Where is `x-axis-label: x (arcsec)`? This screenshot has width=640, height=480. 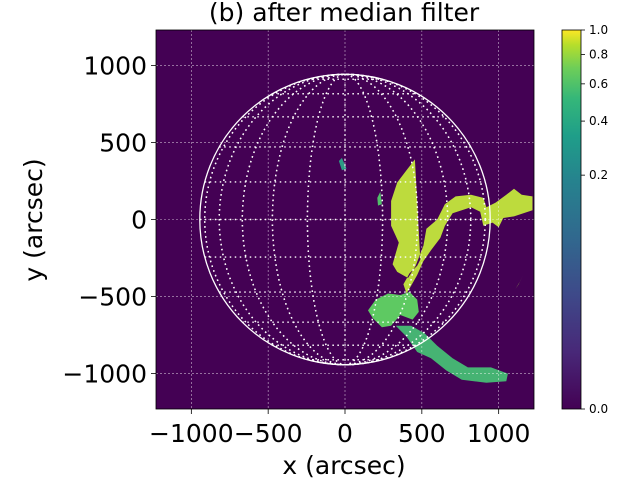
x-axis-label: x (arcsec) is located at coordinates (343, 465).